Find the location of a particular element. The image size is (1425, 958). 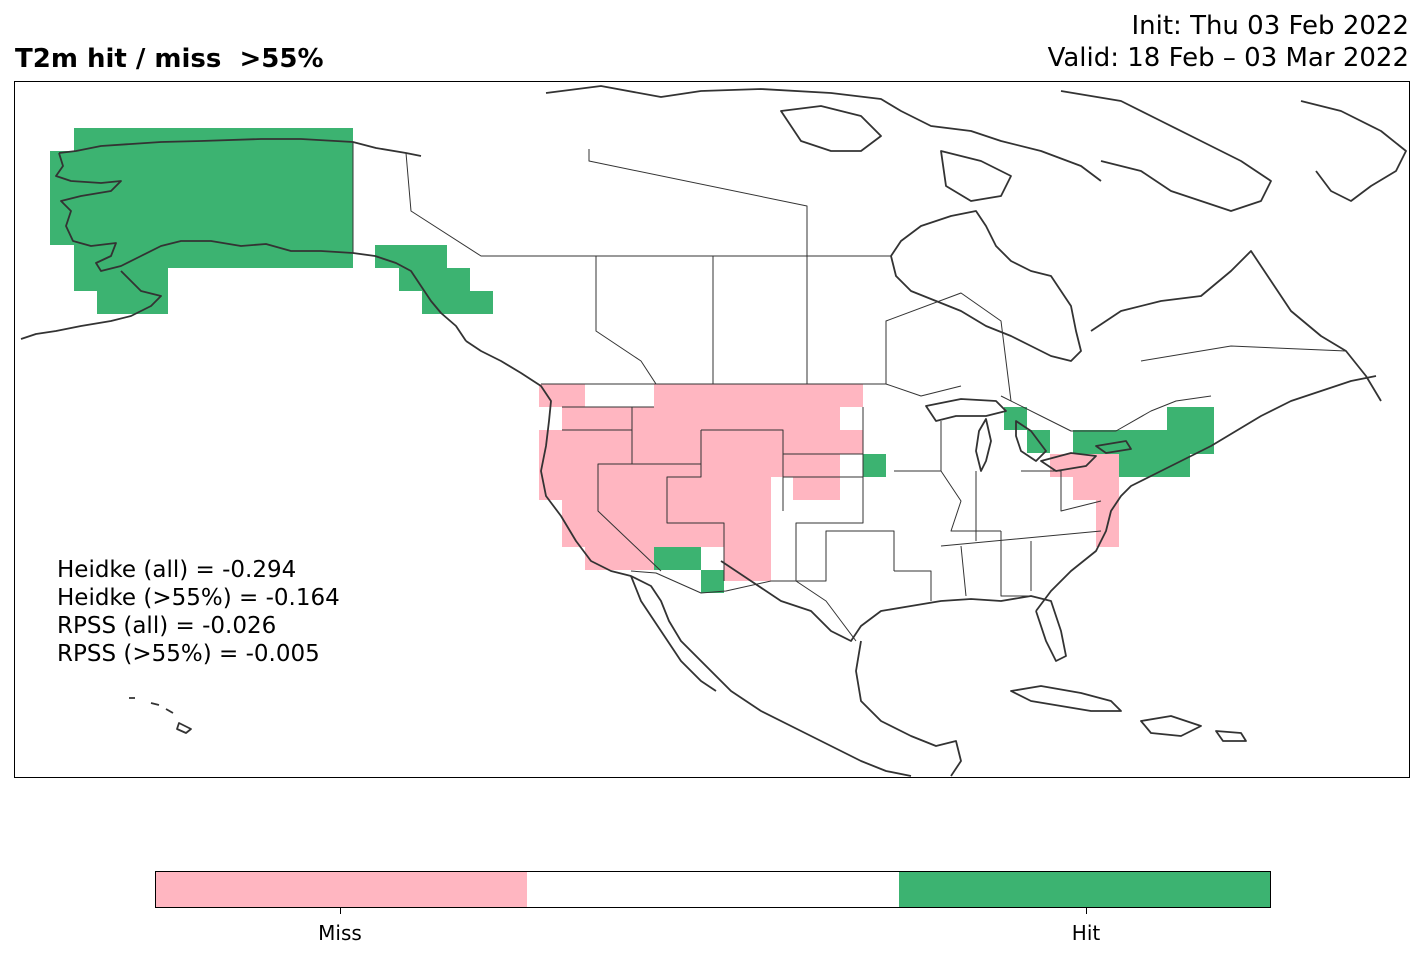

miss-cells is located at coordinates (829, 482).